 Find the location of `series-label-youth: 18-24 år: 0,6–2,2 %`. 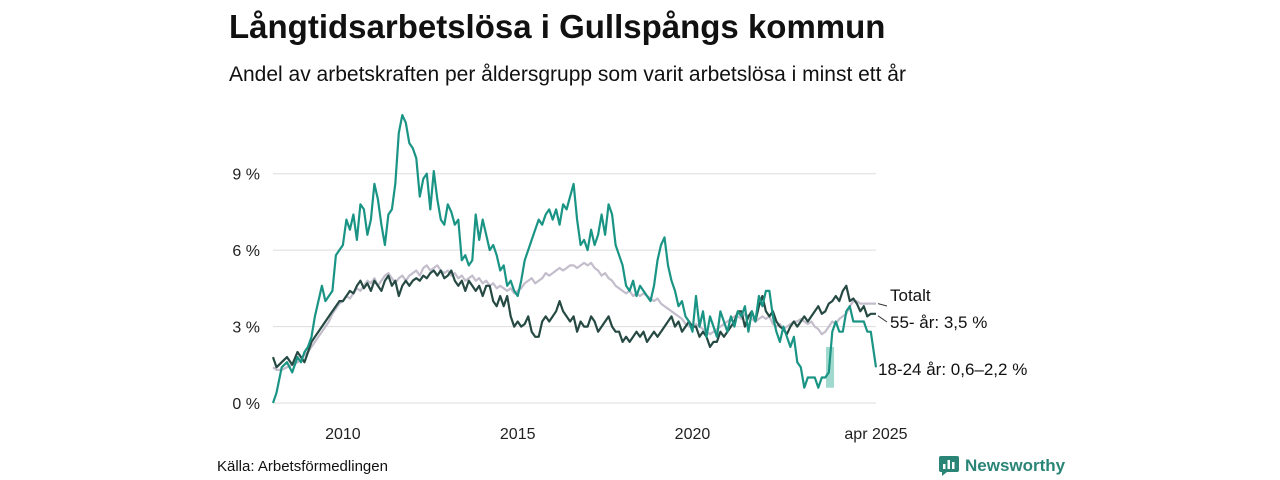

series-label-youth: 18-24 år: 0,6–2,2 % is located at coordinates (952, 369).